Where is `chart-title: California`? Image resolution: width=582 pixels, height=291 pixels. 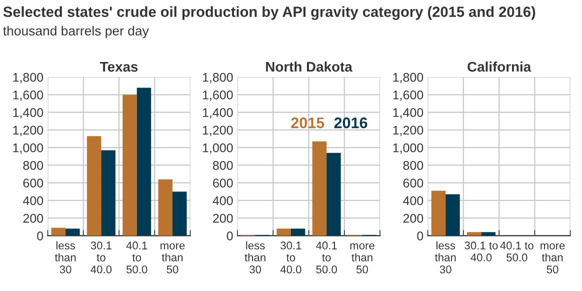
chart-title: California is located at coordinates (500, 66).